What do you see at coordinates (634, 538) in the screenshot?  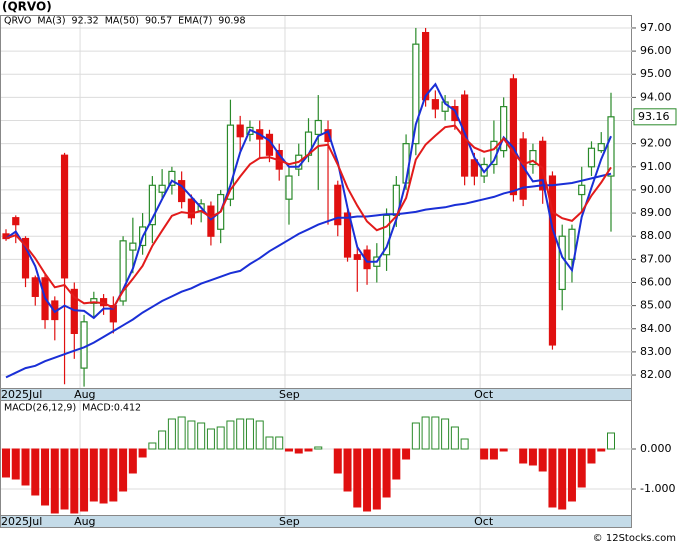 I see `footer: © 12Stocks.com` at bounding box center [634, 538].